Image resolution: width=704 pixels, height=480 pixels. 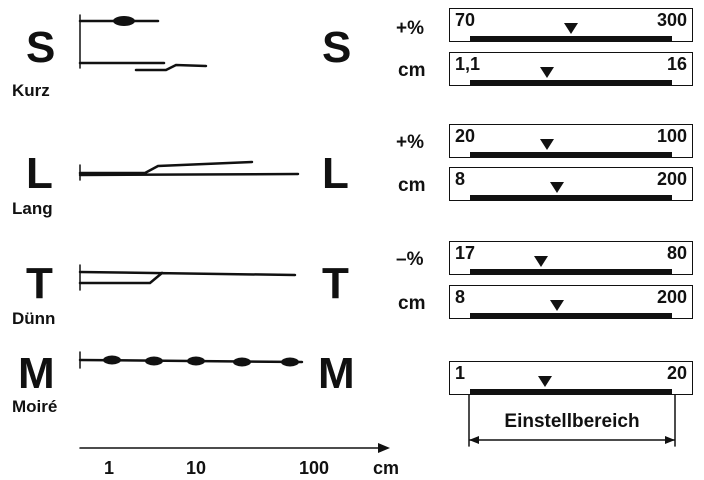 I want to click on setting-scale-kurz-percent: 70 300, so click(x=571, y=25).